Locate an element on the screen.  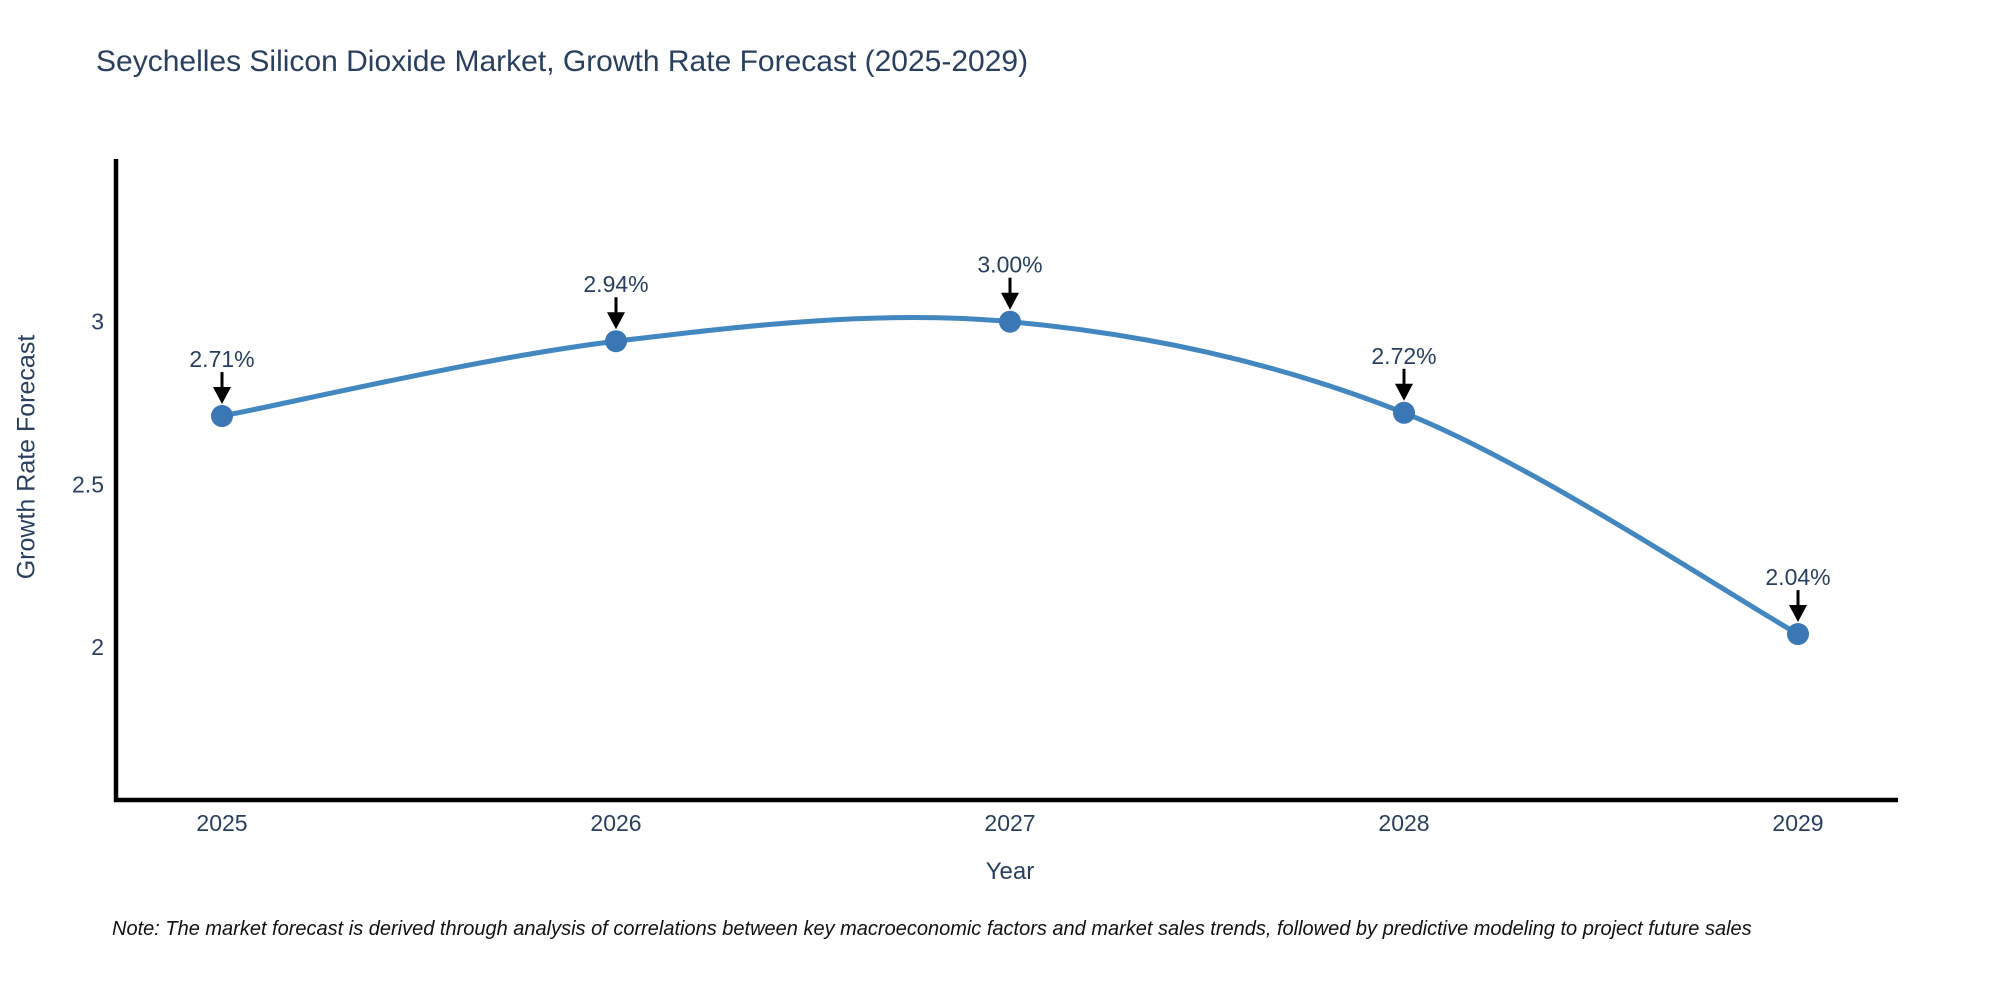
y-tick-label: 2 is located at coordinates (97, 647).